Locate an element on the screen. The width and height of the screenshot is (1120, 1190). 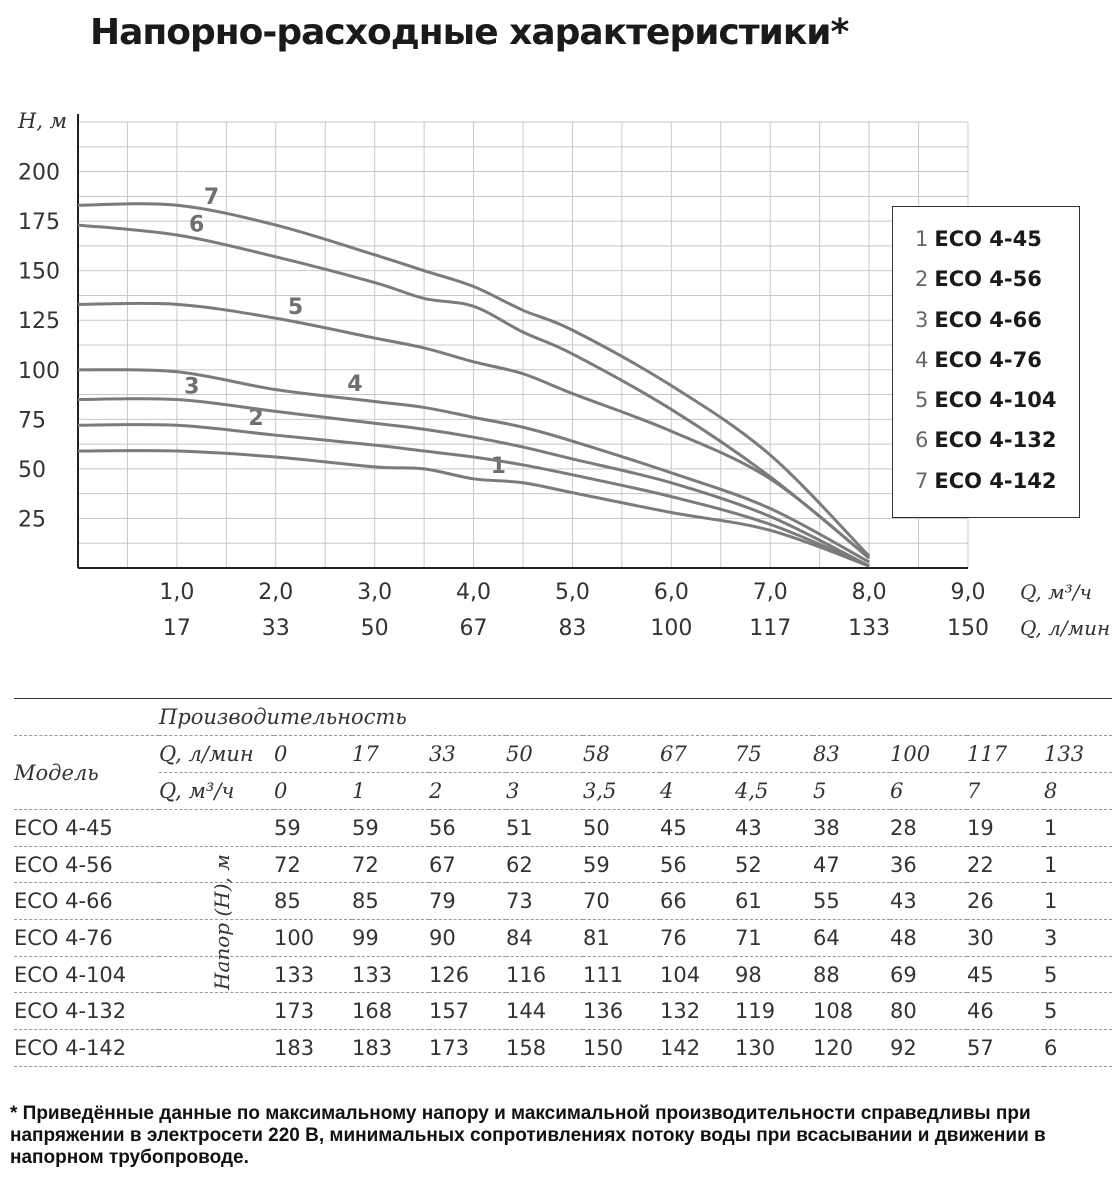
legend-item: 6 ECO 4-132 is located at coordinates (986, 448).